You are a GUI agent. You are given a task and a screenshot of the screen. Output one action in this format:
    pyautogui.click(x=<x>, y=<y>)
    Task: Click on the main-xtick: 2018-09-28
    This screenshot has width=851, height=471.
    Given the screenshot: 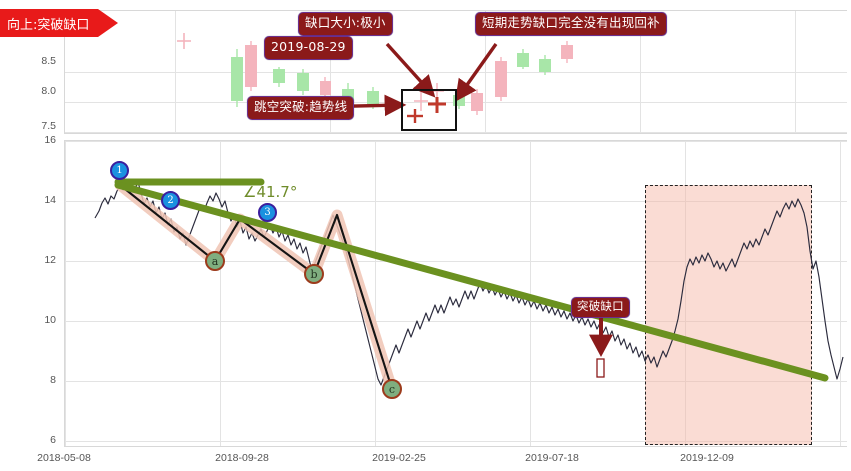 What is the action you would take?
    pyautogui.click(x=242, y=458)
    